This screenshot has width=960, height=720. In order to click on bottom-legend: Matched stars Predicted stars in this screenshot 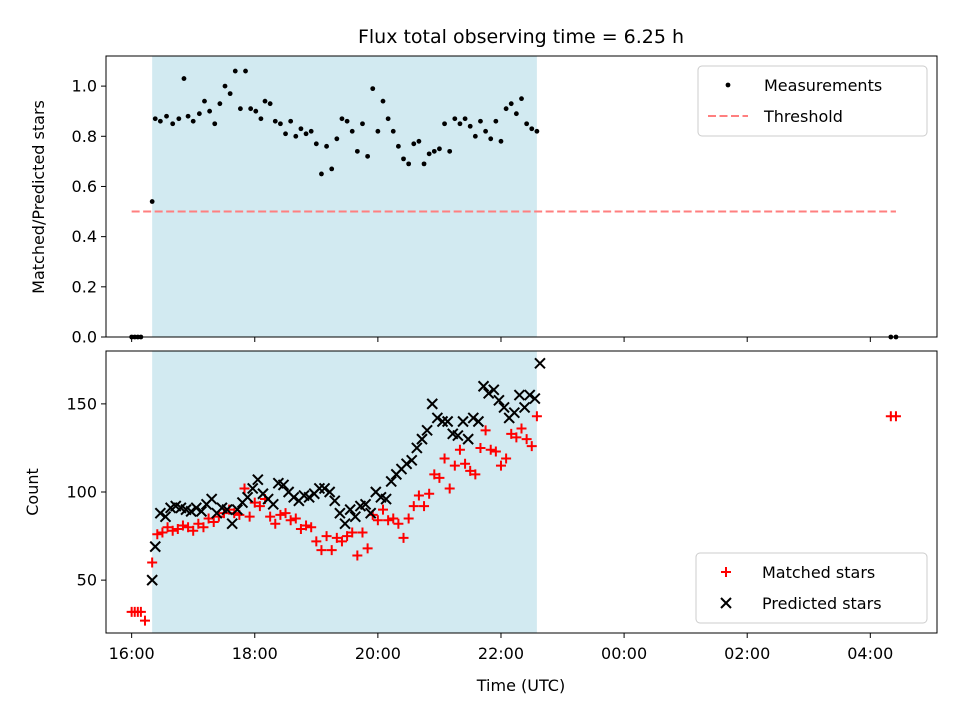, I will do `click(811, 588)`.